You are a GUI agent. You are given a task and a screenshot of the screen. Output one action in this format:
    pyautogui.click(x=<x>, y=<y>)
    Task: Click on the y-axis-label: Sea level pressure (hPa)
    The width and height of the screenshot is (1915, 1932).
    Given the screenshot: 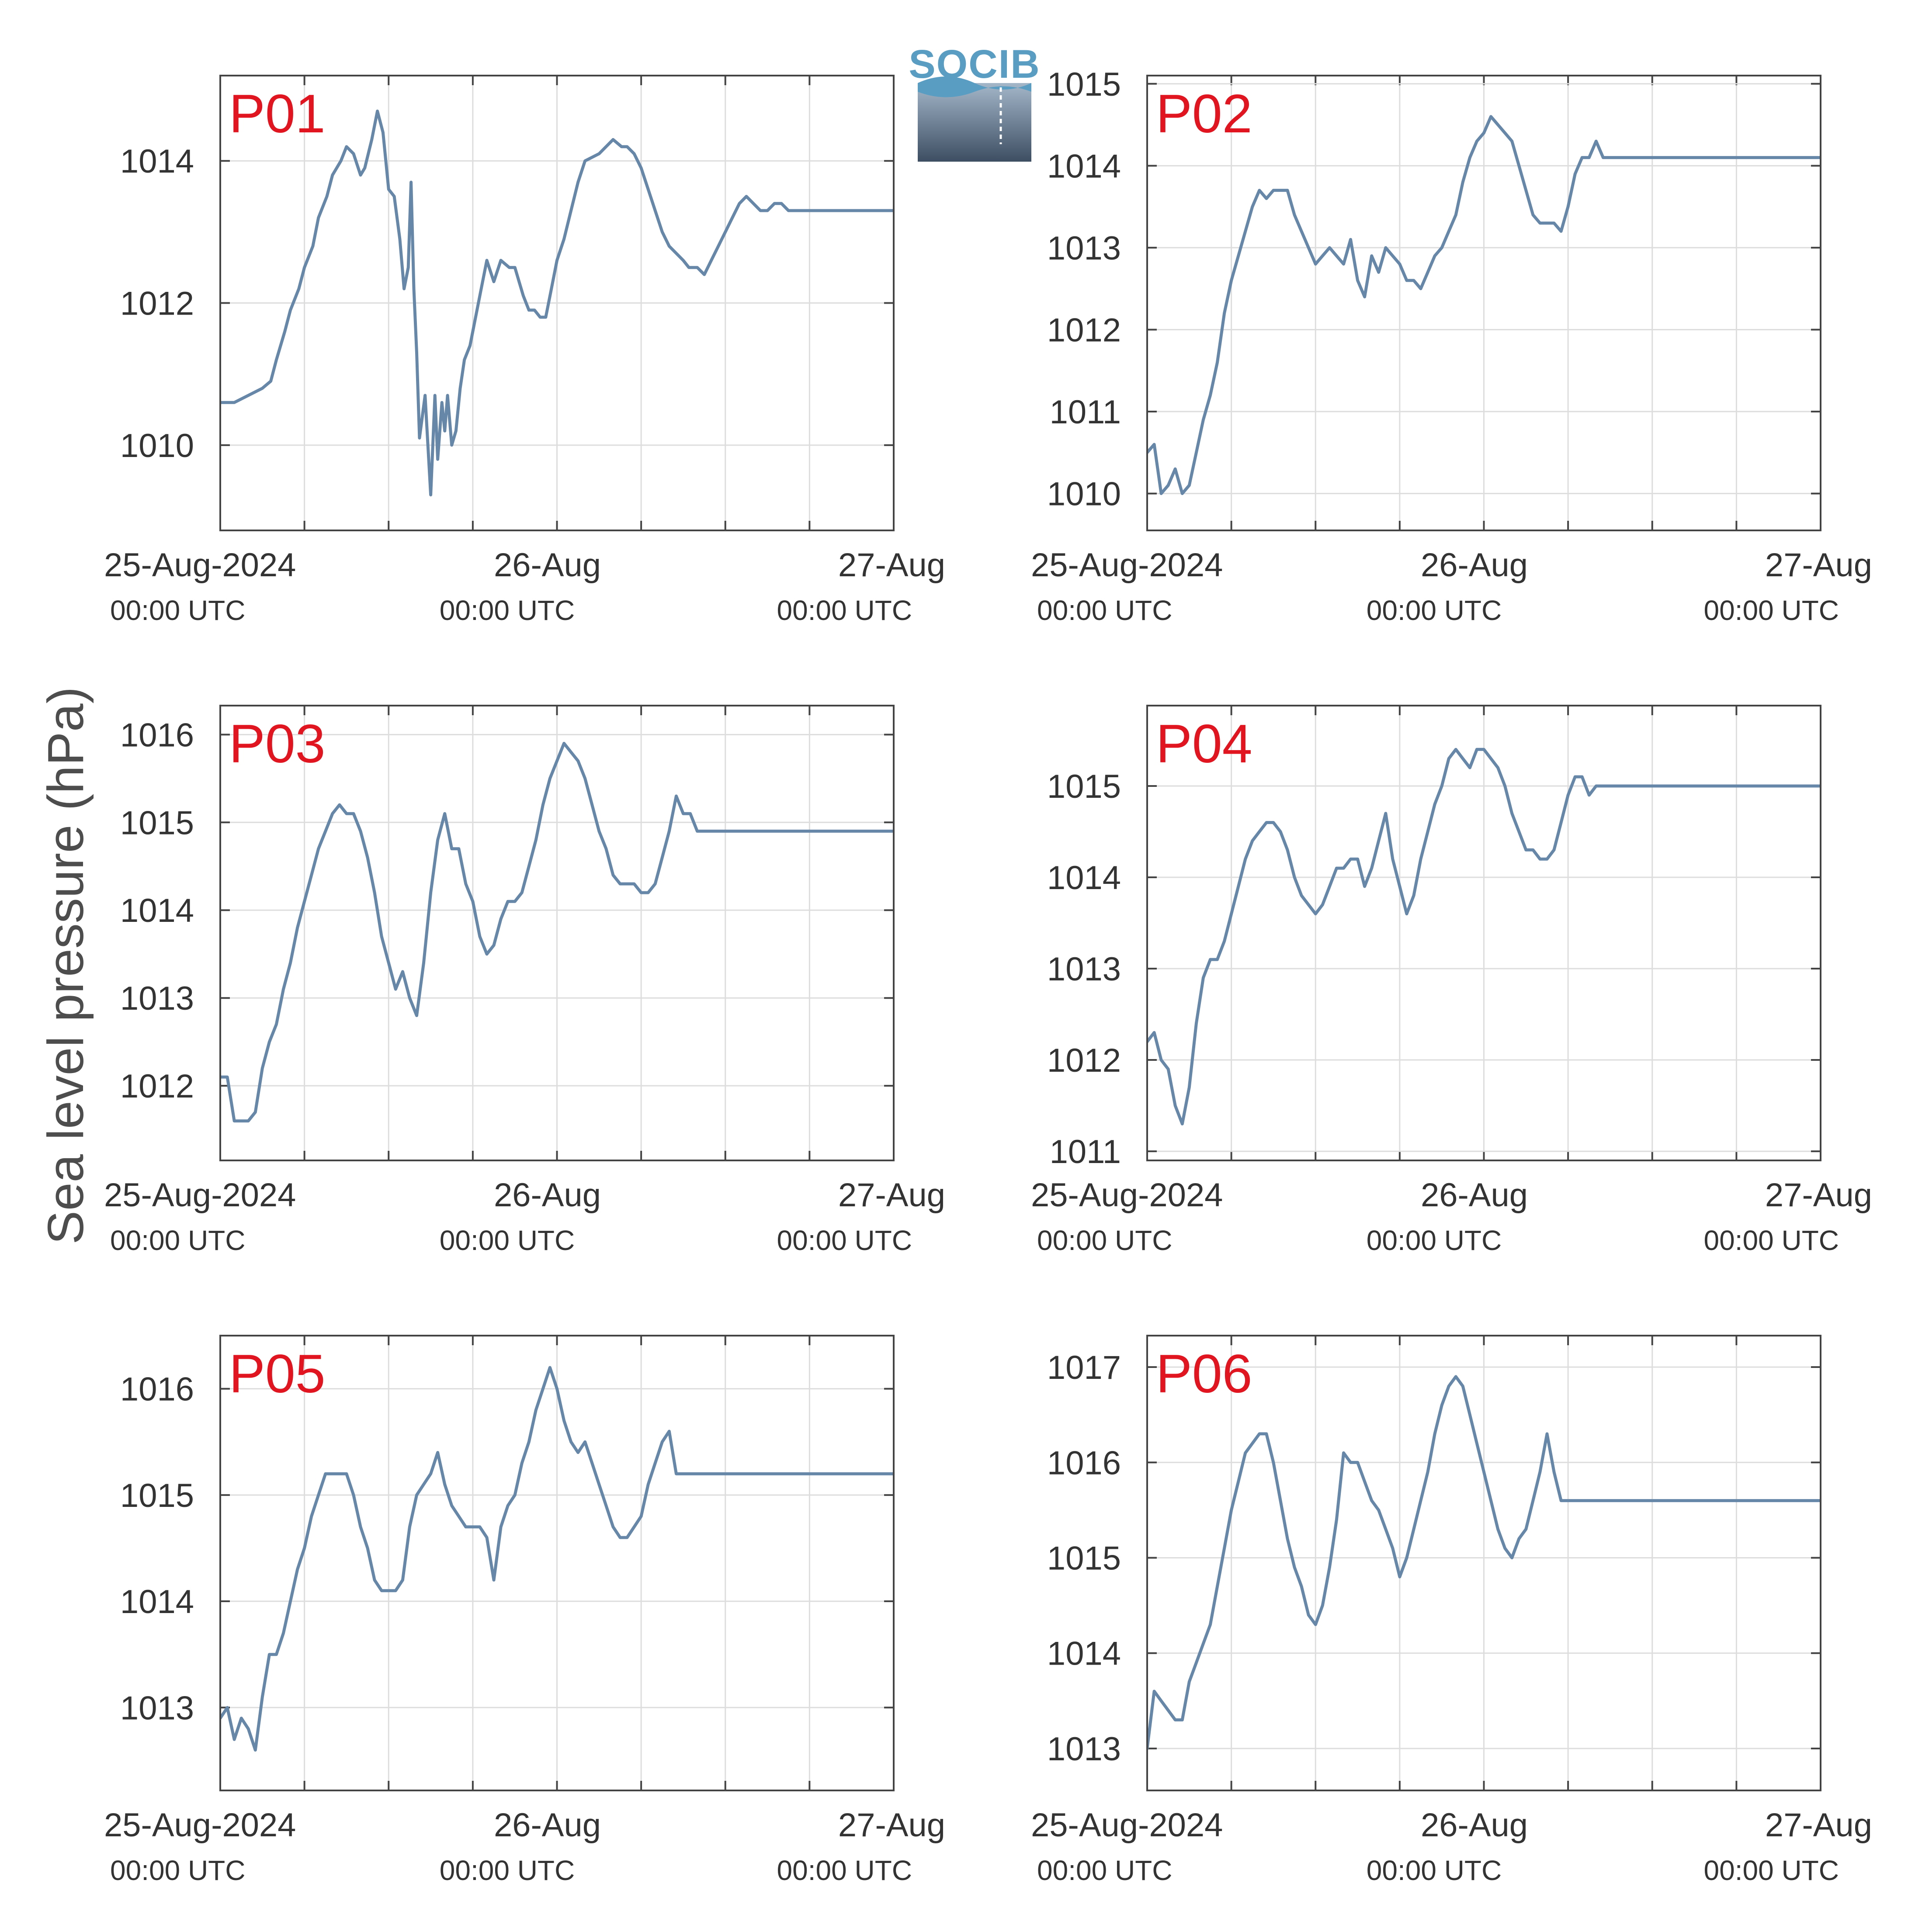 What is the action you would take?
    pyautogui.click(x=65, y=966)
    